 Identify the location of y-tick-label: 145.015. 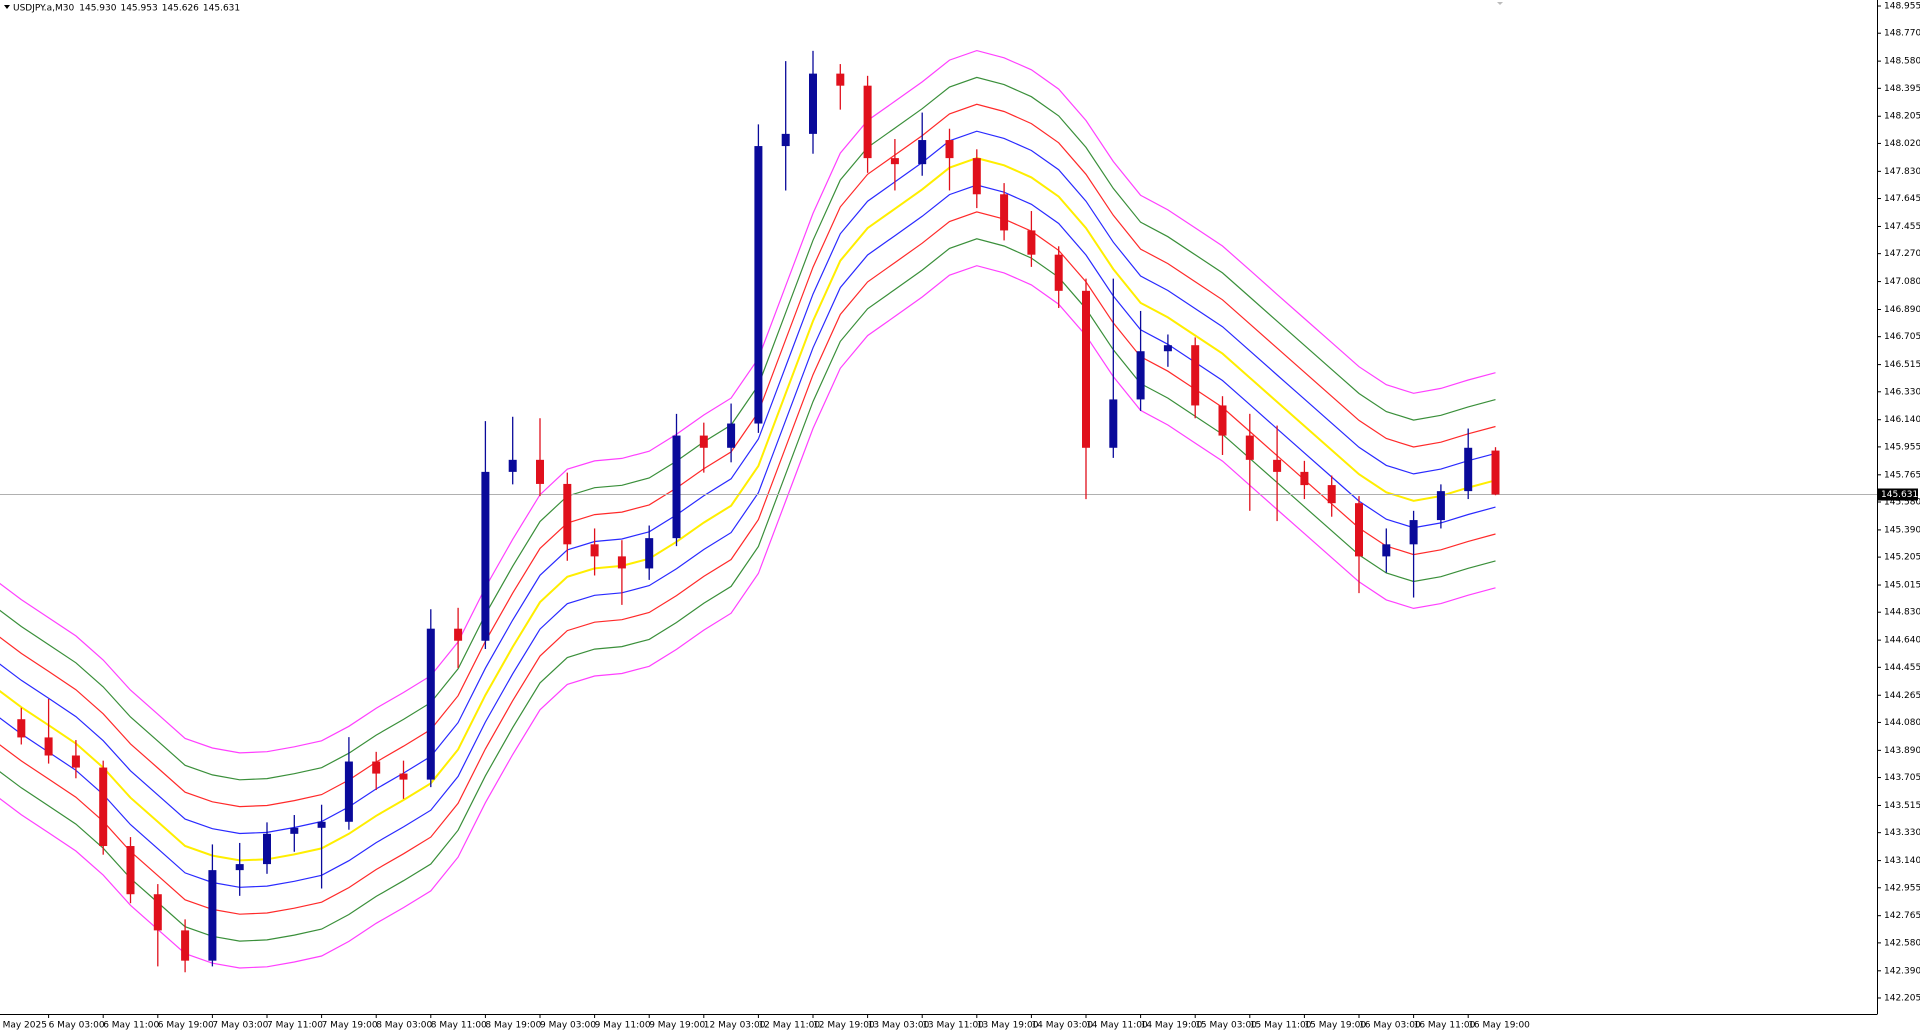
(1902, 586).